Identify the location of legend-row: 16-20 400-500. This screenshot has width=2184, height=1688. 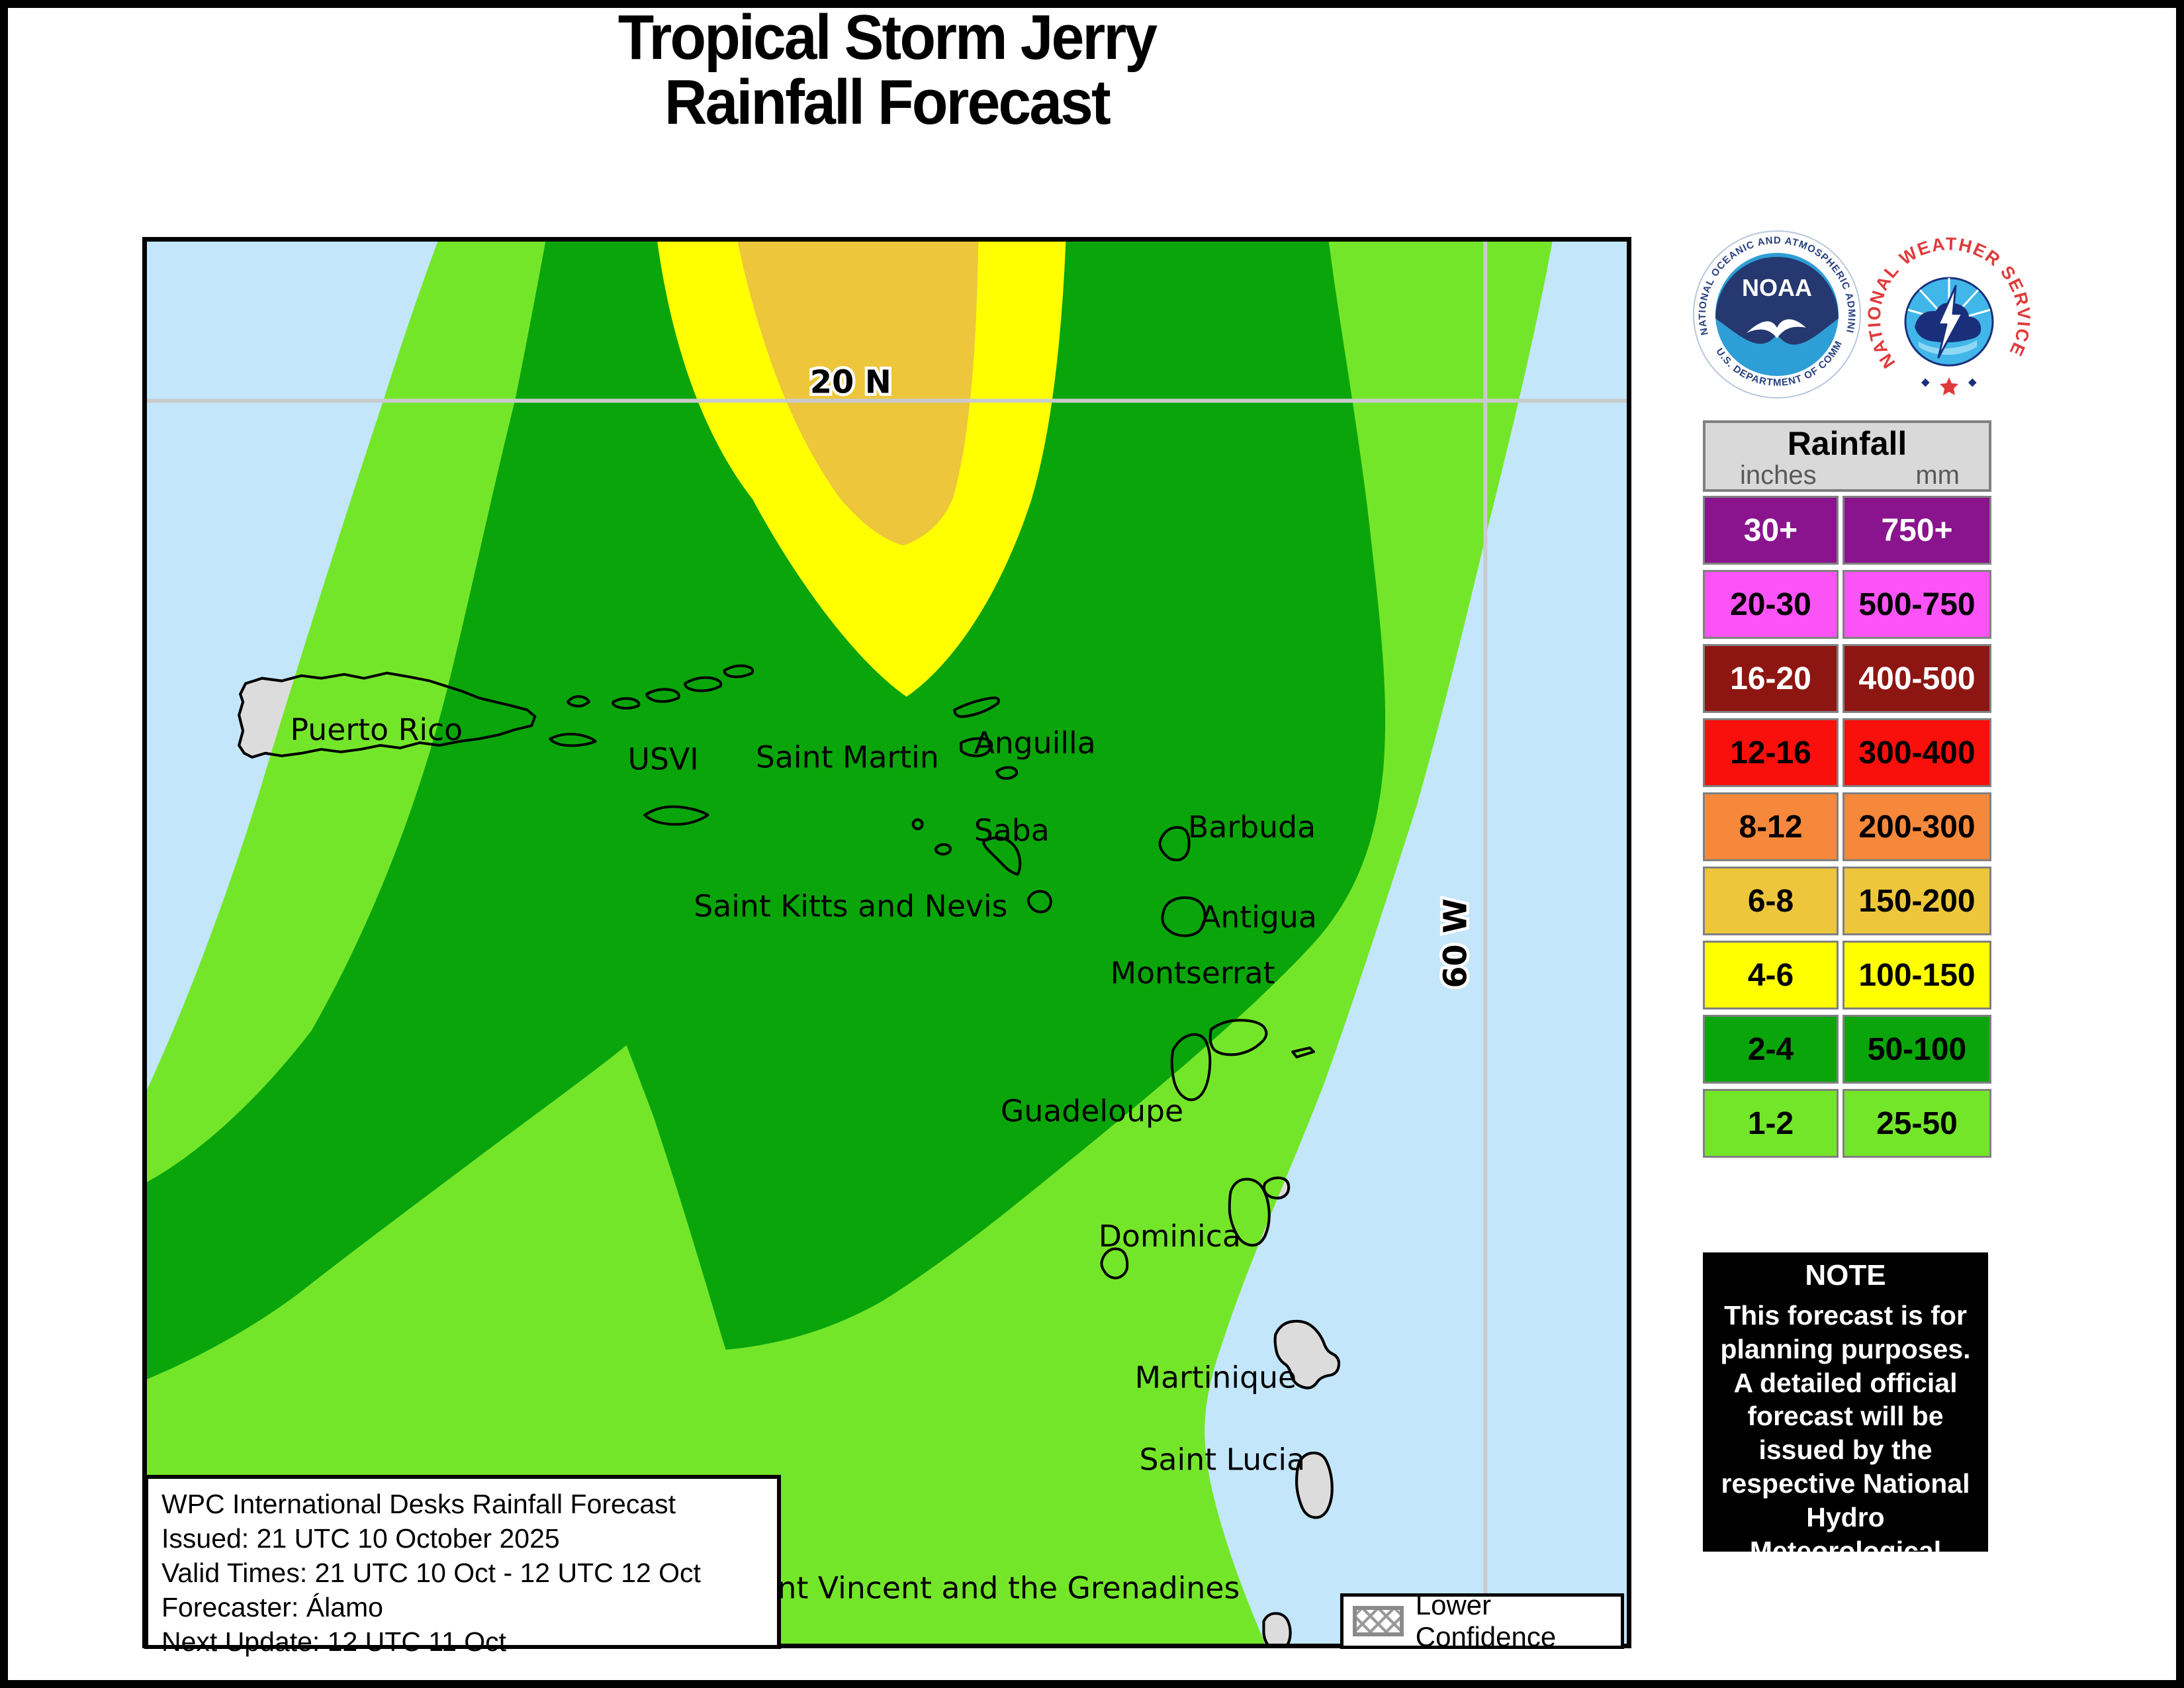
(1847, 678).